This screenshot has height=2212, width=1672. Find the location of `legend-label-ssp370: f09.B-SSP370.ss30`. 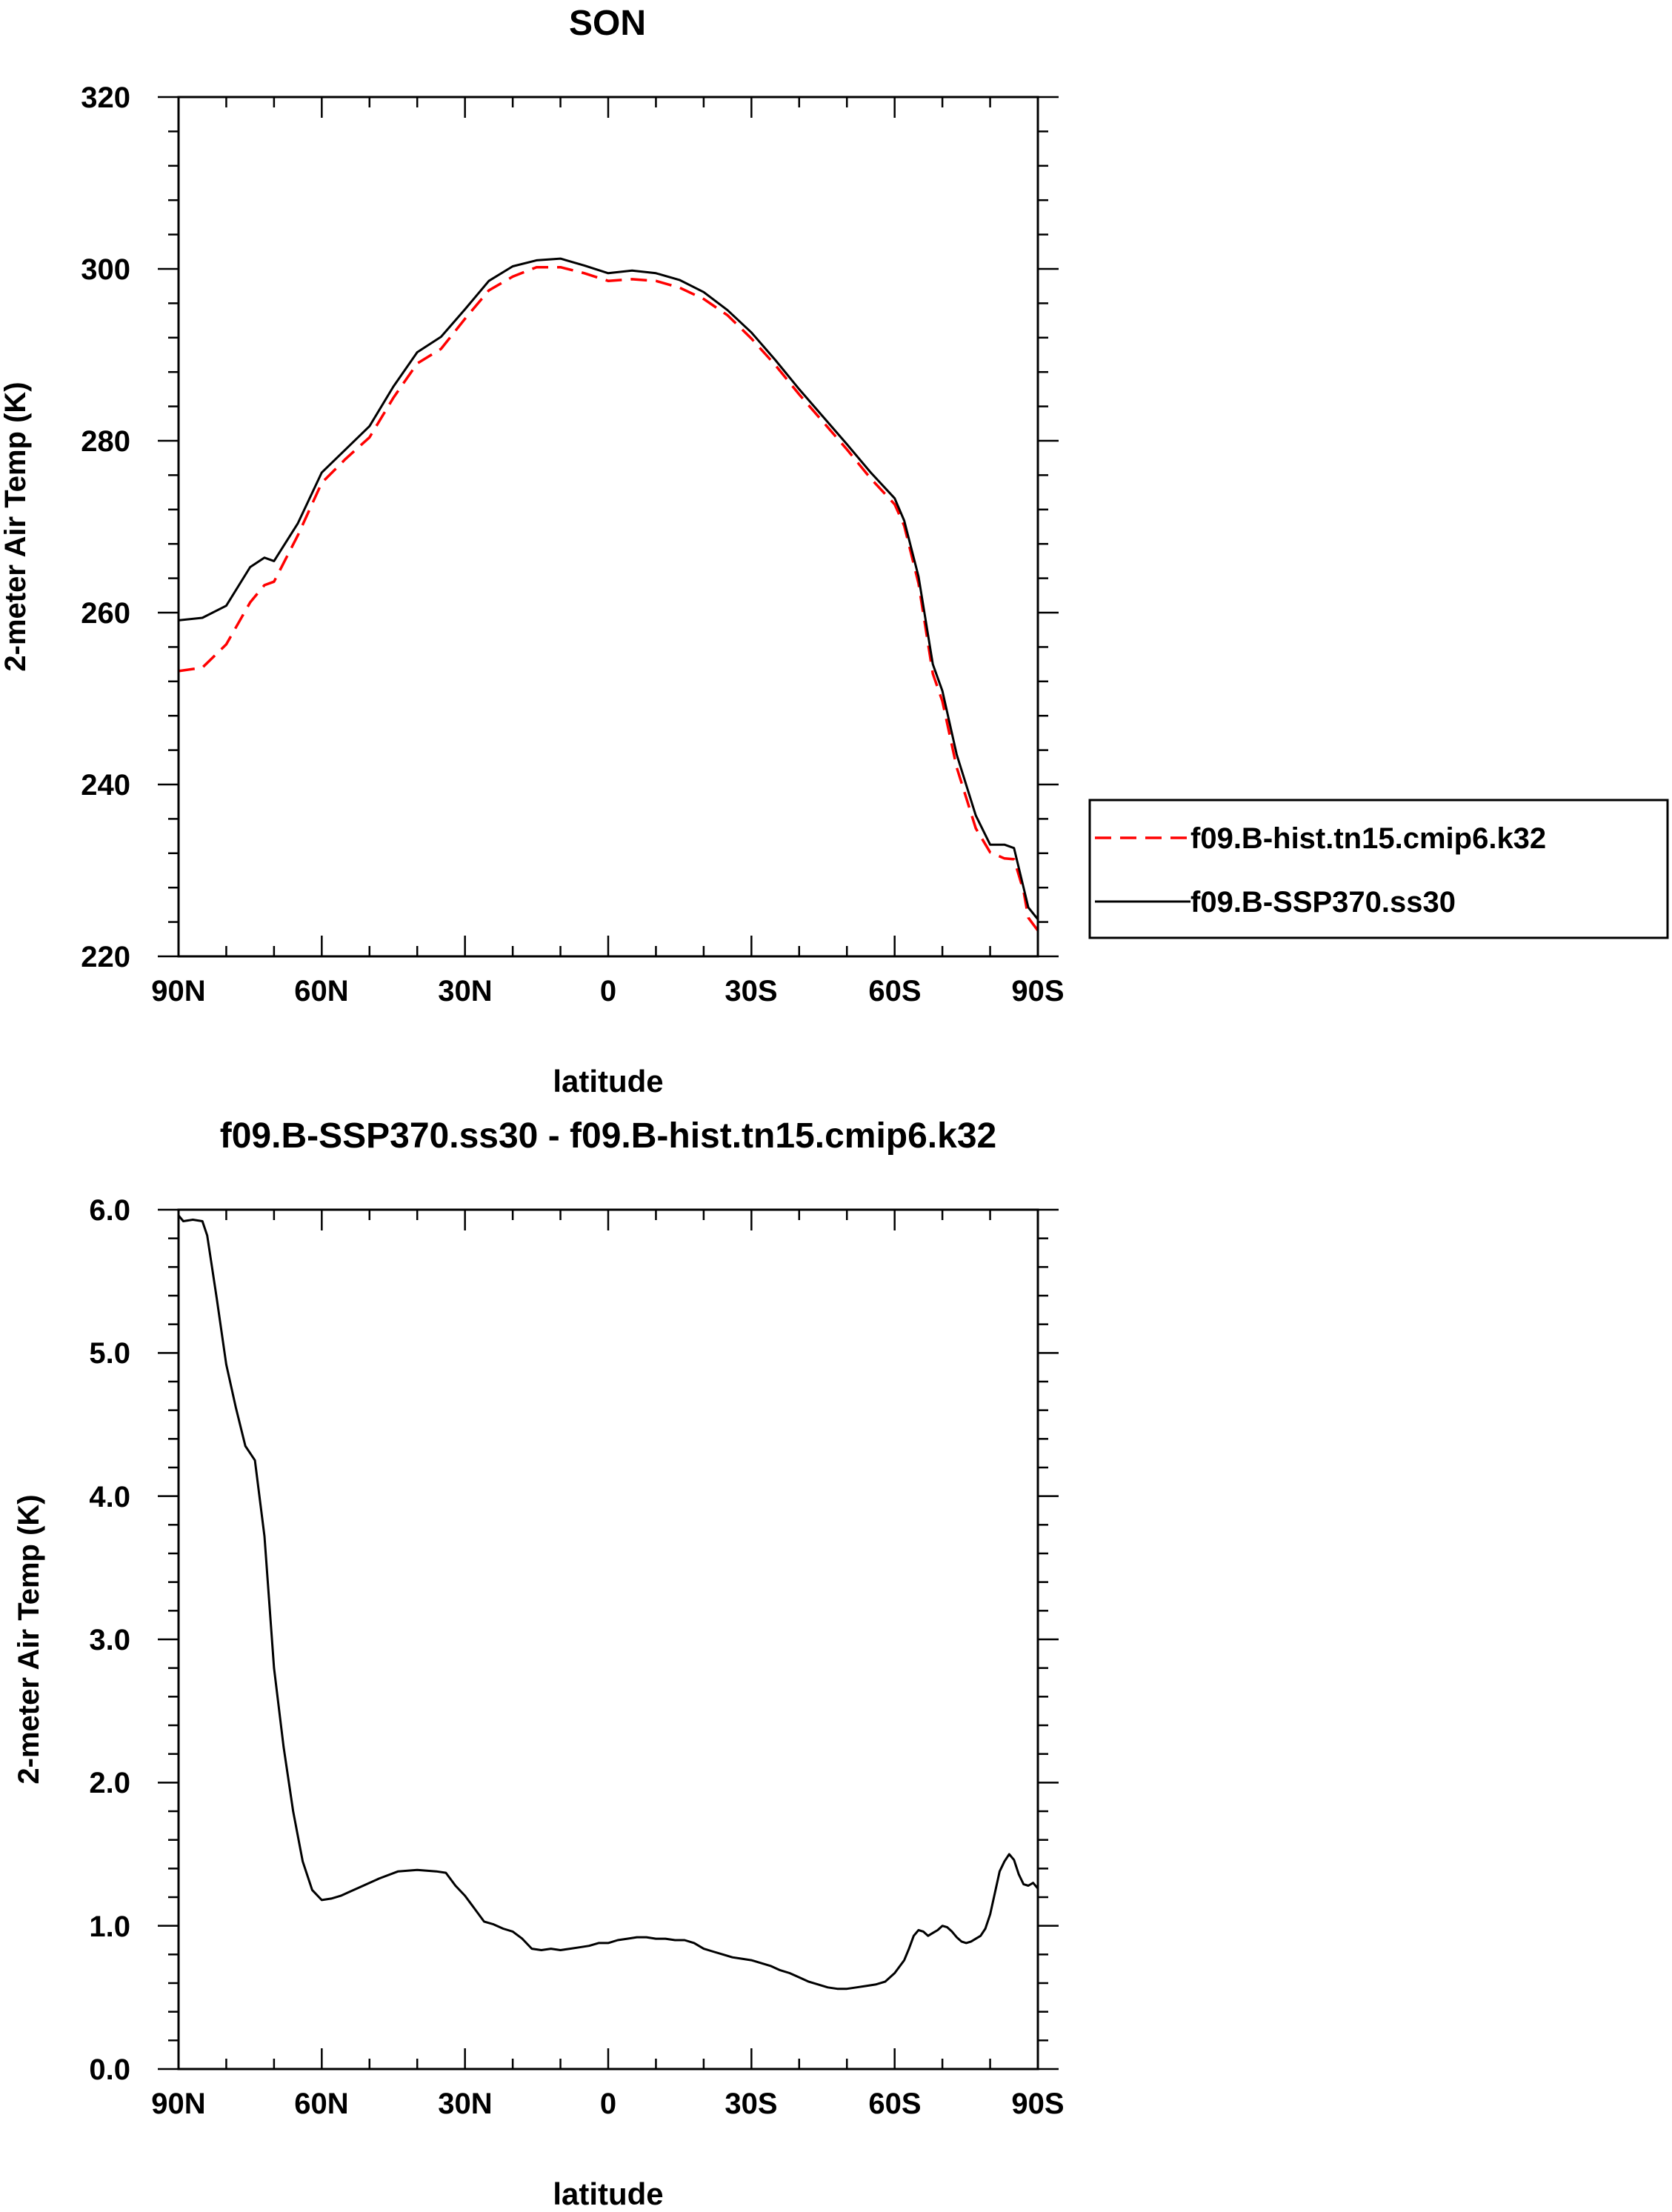

legend-label-ssp370: f09.B-SSP370.ss30 is located at coordinates (1323, 902).